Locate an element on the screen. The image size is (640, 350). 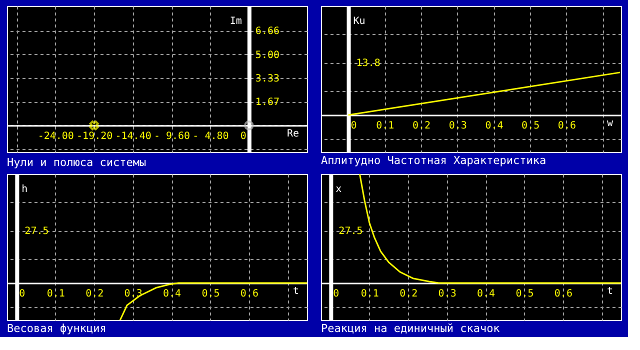
text: 13.8 is located at coordinates (368, 63).